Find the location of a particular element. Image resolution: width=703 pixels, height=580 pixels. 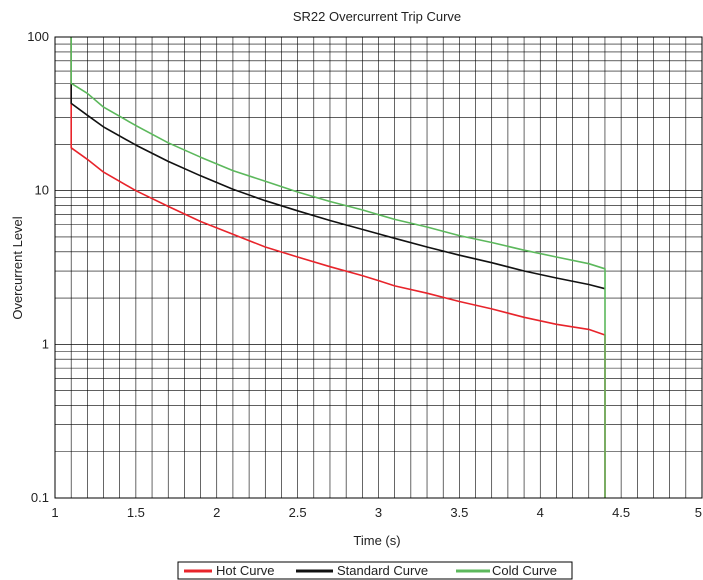

legend: Hot Curve Standard Curve Cold Curve is located at coordinates (375, 570).